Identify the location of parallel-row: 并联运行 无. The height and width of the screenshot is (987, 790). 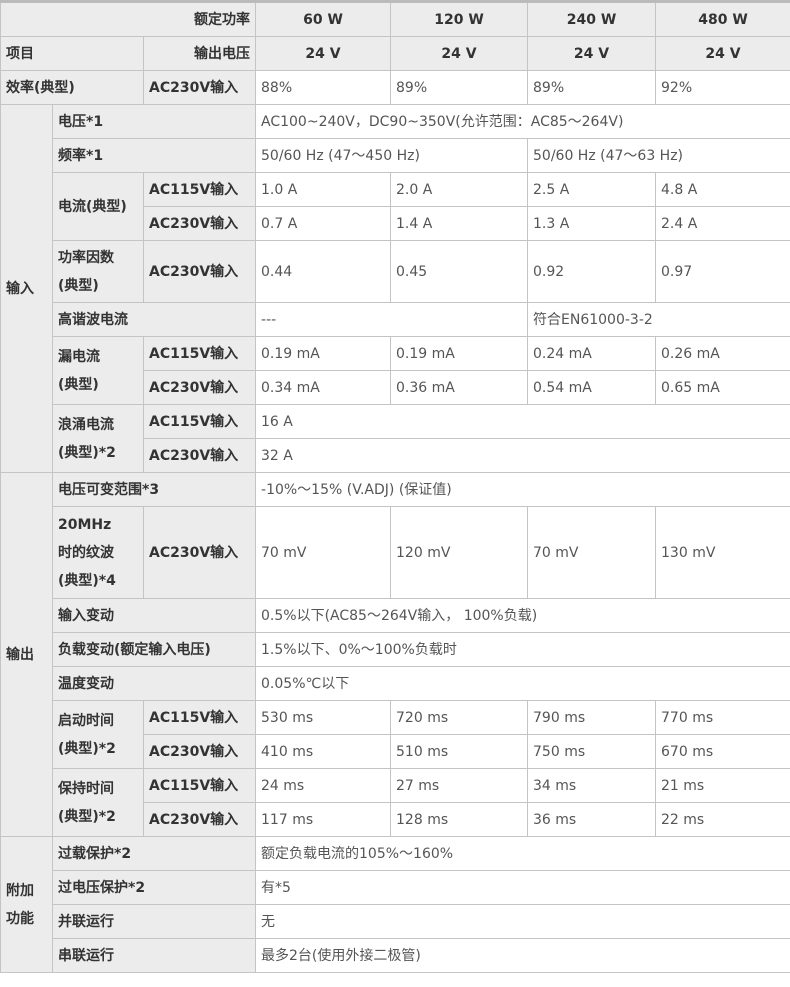
(395, 921).